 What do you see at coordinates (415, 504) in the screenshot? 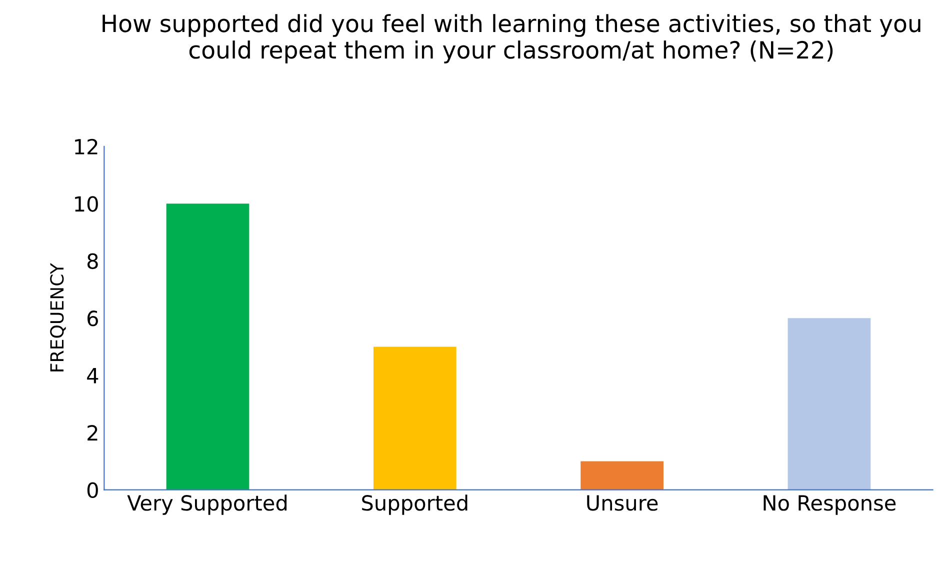
I see `x-tick-label: Supported` at bounding box center [415, 504].